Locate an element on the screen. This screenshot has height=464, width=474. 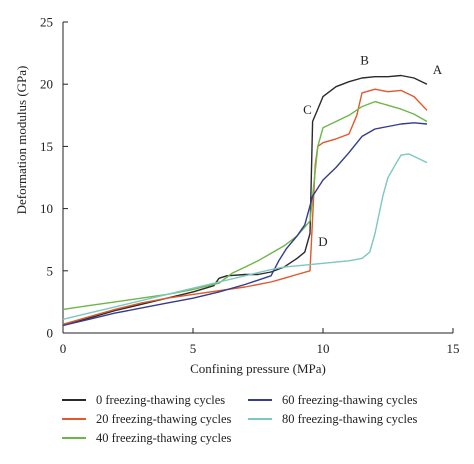
y-tick-label: 25 is located at coordinates (46, 22).